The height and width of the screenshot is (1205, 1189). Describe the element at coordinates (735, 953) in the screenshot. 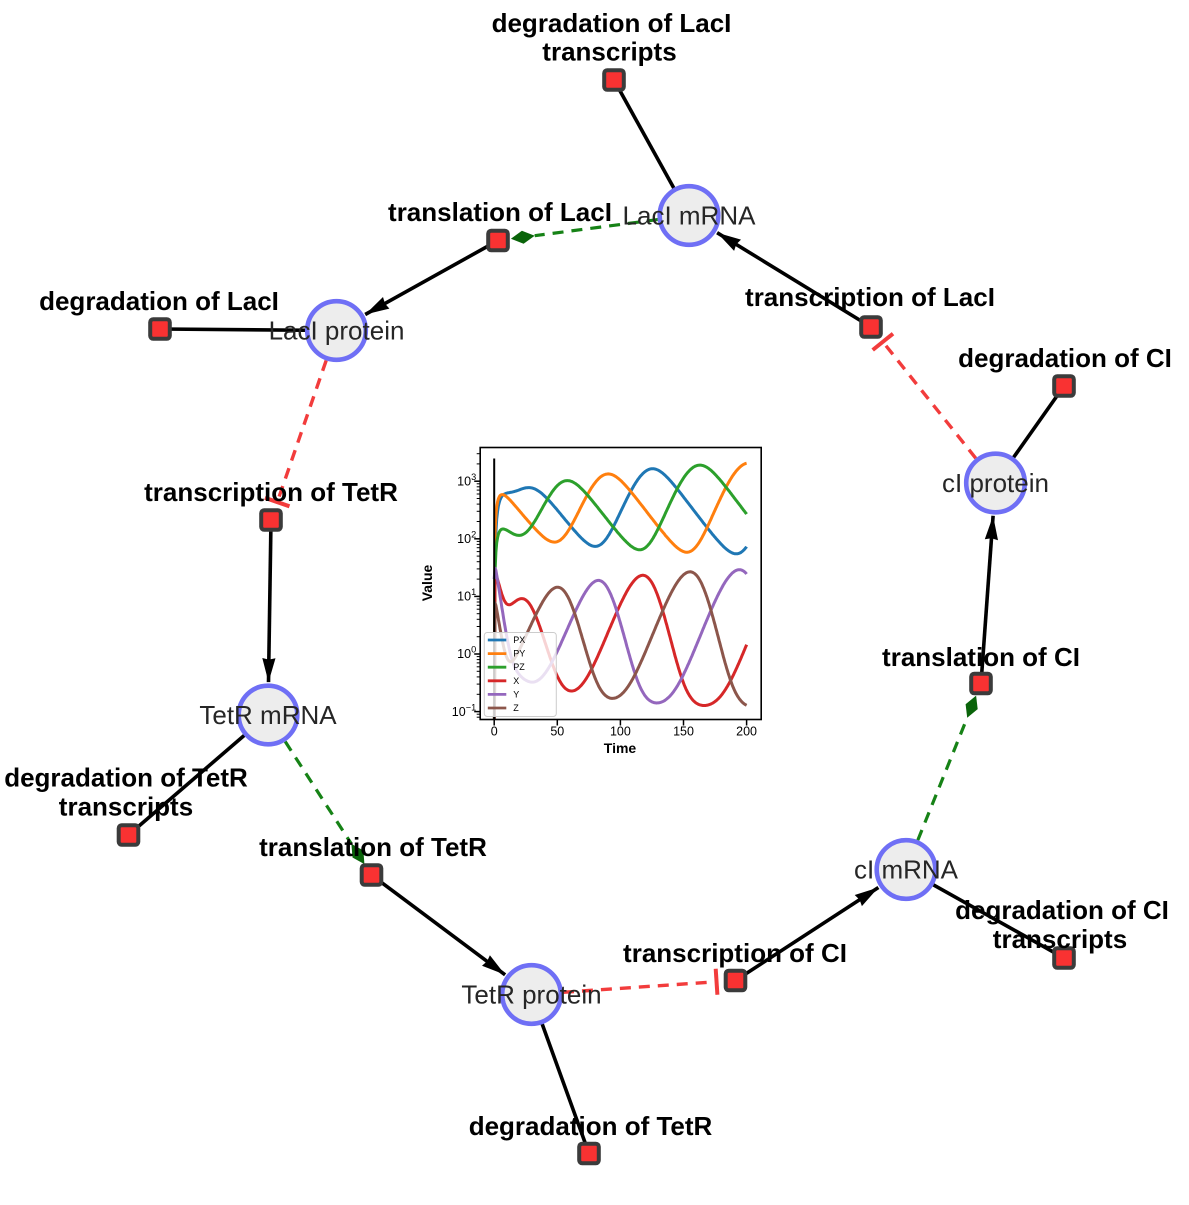

I see `svg-text: transcription of CI` at that location.